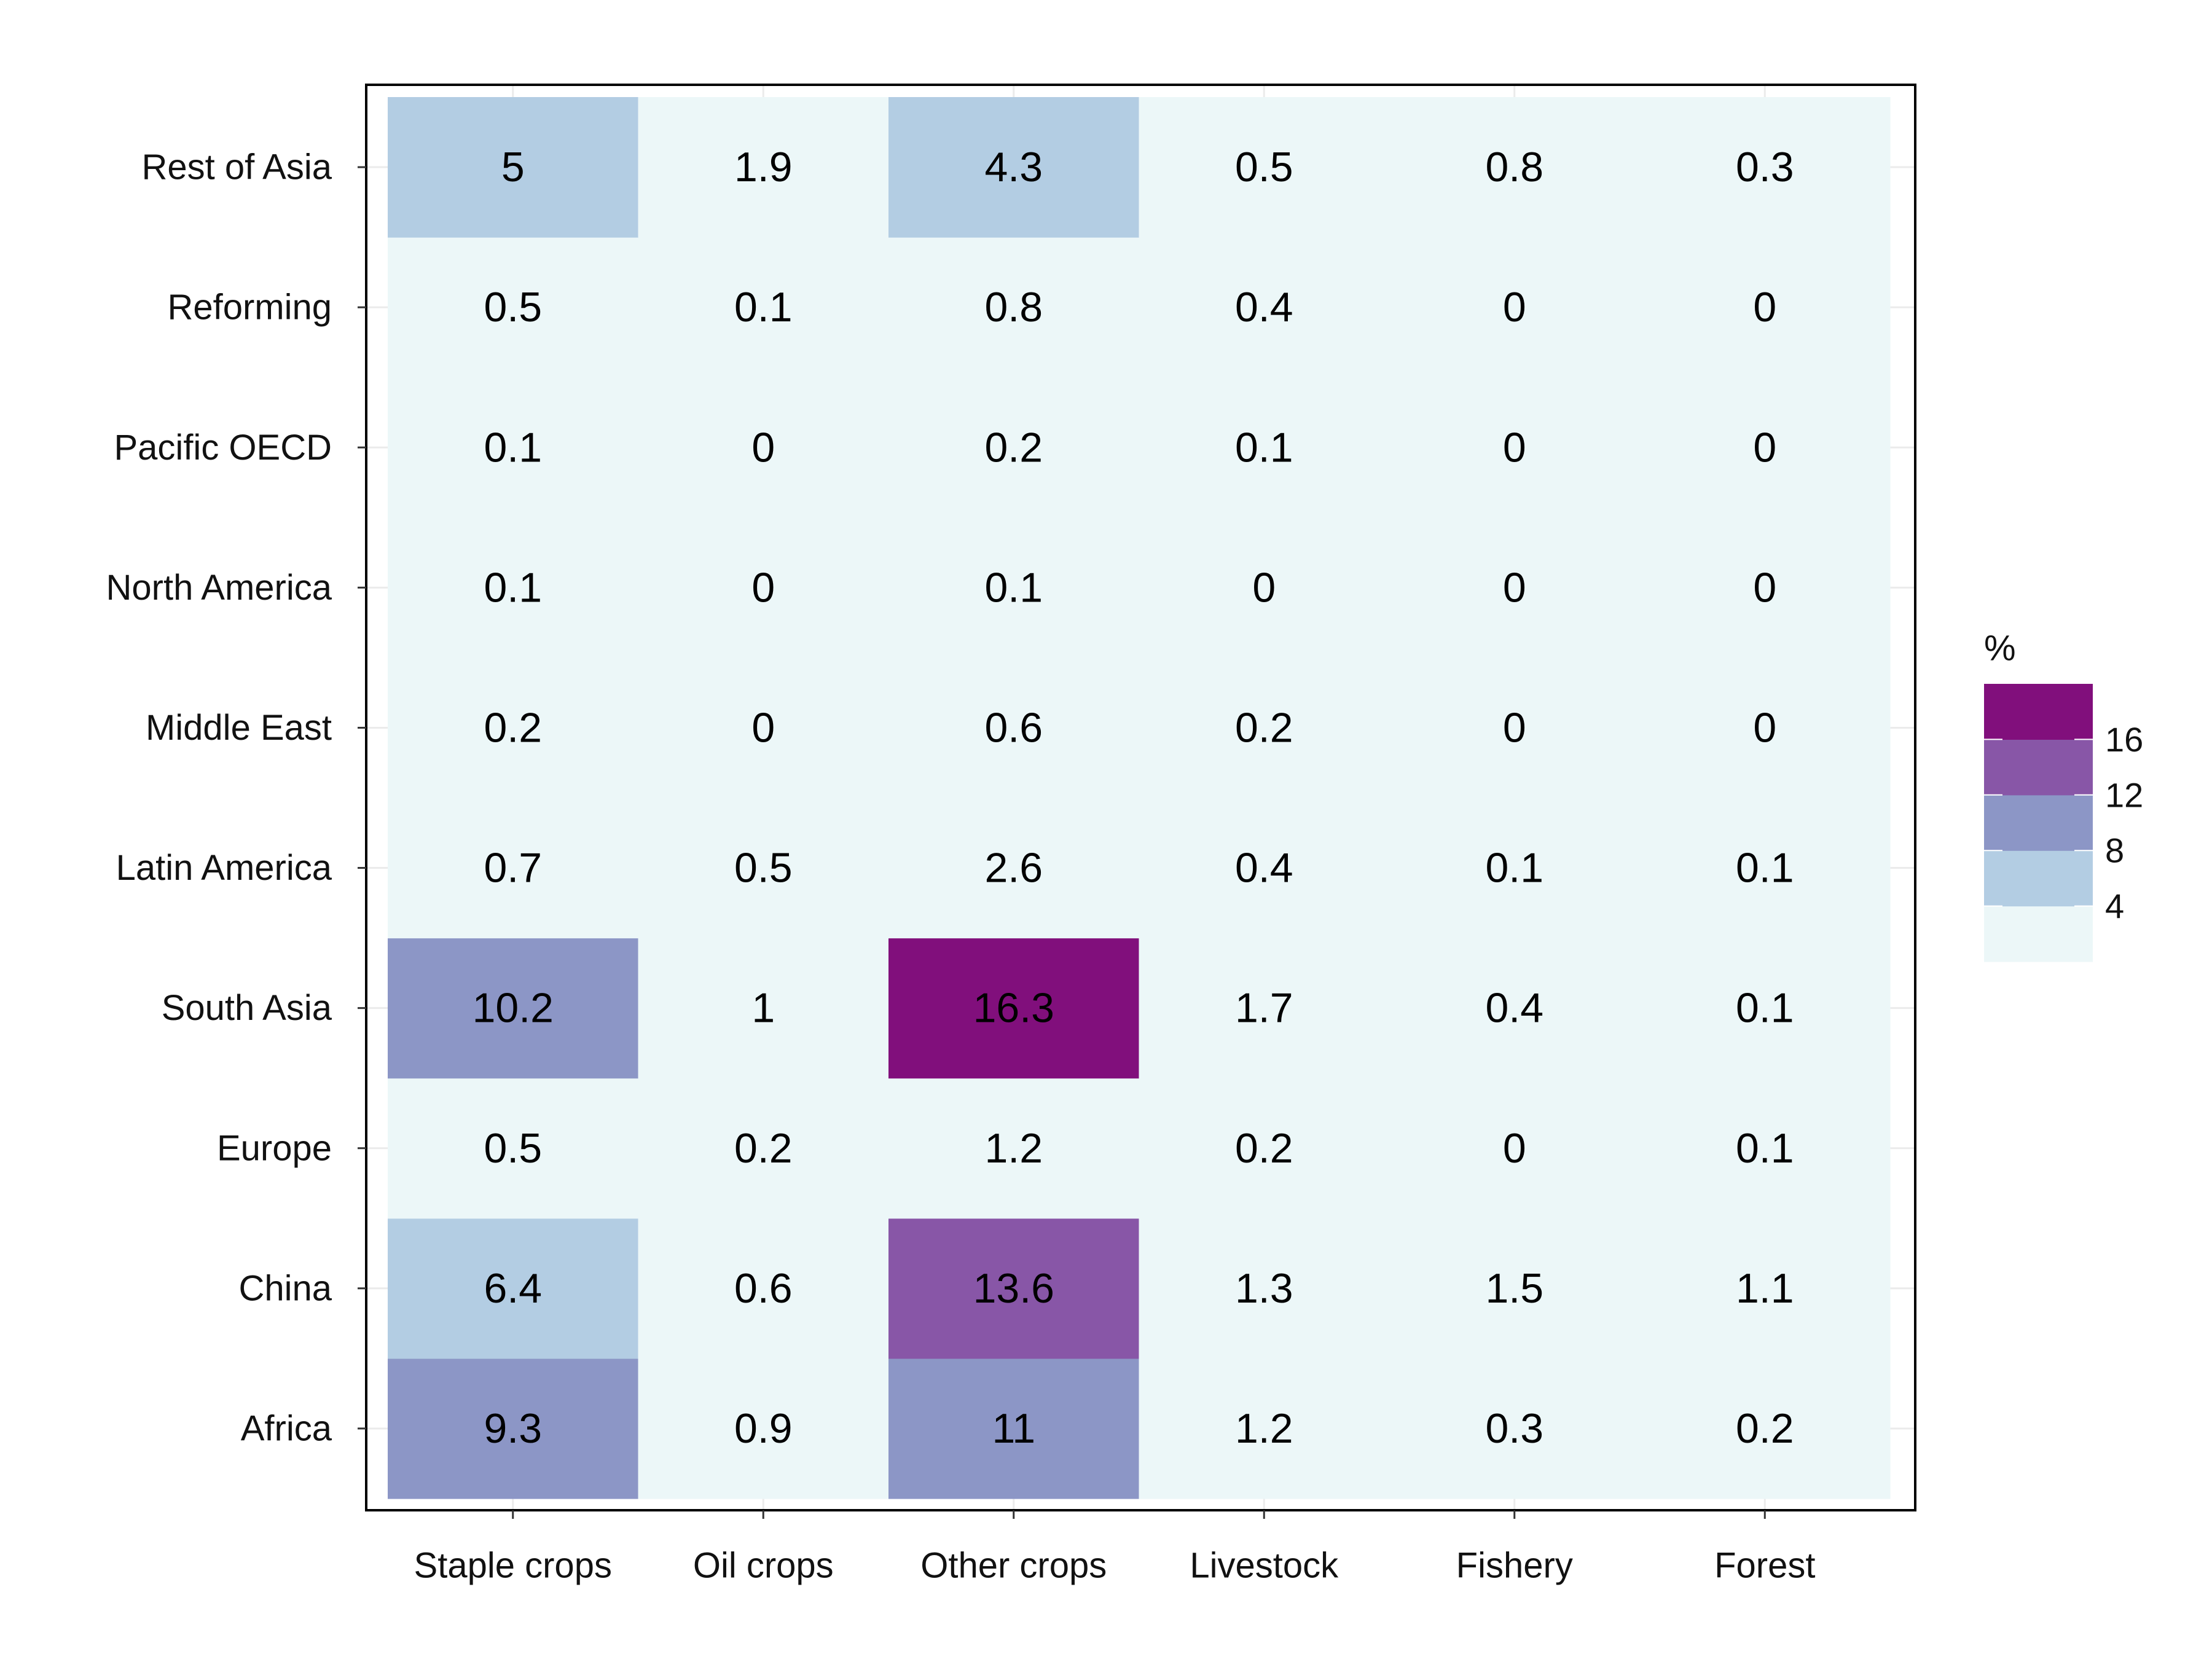 This screenshot has height=1662, width=2212. What do you see at coordinates (247, 1008) in the screenshot?
I see `y-tick-label: South Asia` at bounding box center [247, 1008].